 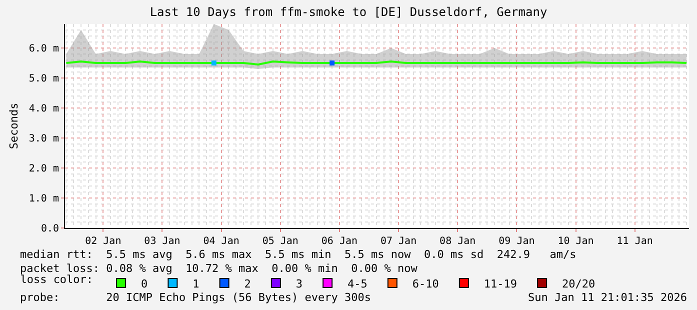 I want to click on y-tick-label: 2.0 m, so click(x=43, y=169).